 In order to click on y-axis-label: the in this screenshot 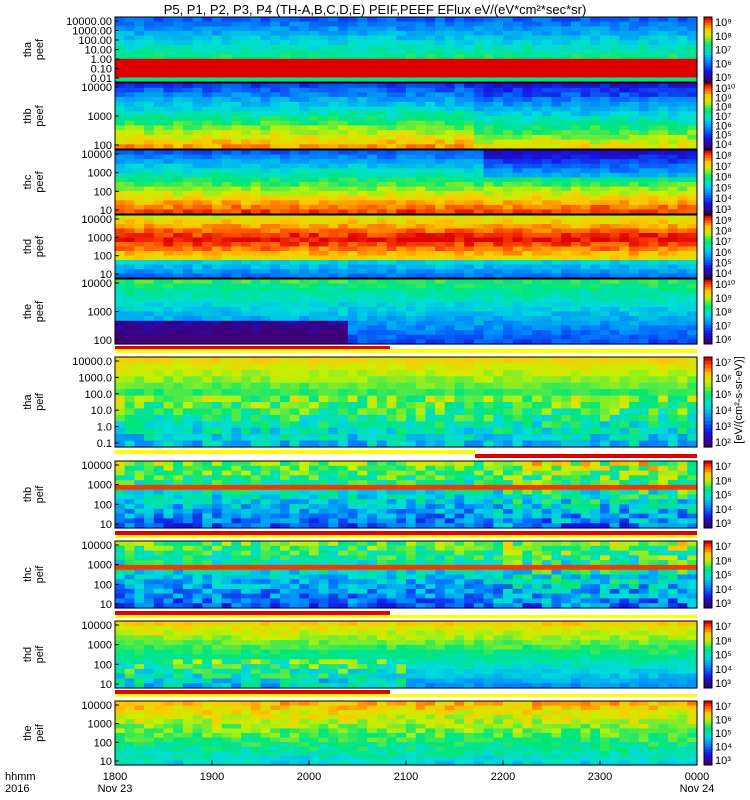, I will do `click(28, 311)`.